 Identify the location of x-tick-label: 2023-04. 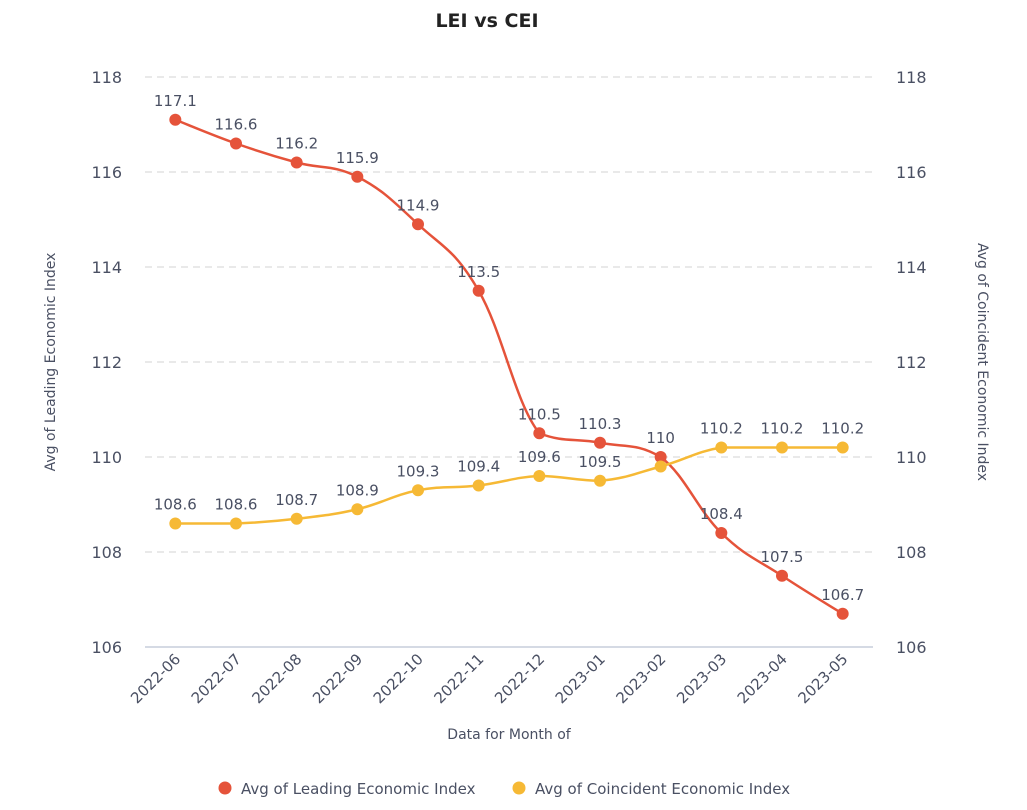
(762, 678).